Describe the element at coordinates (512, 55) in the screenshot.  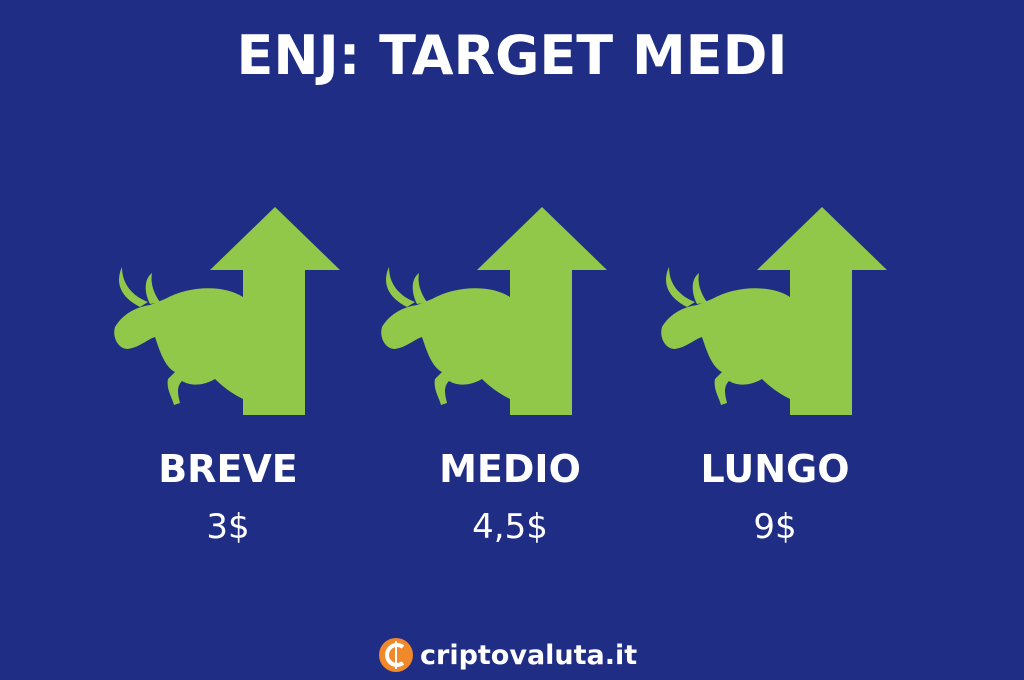
I see `title: ENJ: TARGET MEDI` at that location.